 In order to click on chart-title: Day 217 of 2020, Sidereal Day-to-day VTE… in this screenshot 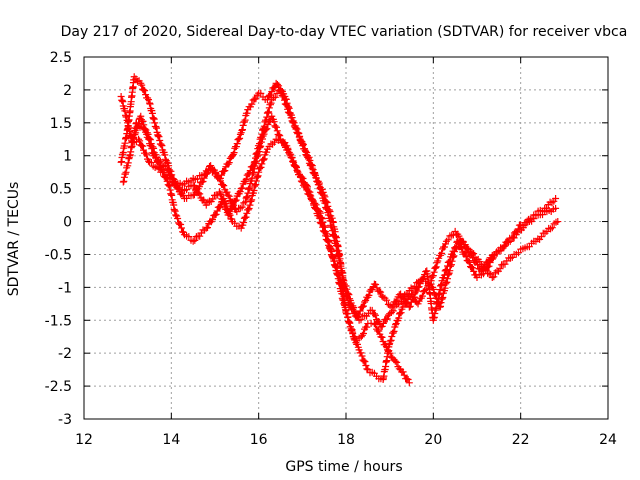, I will do `click(344, 32)`.